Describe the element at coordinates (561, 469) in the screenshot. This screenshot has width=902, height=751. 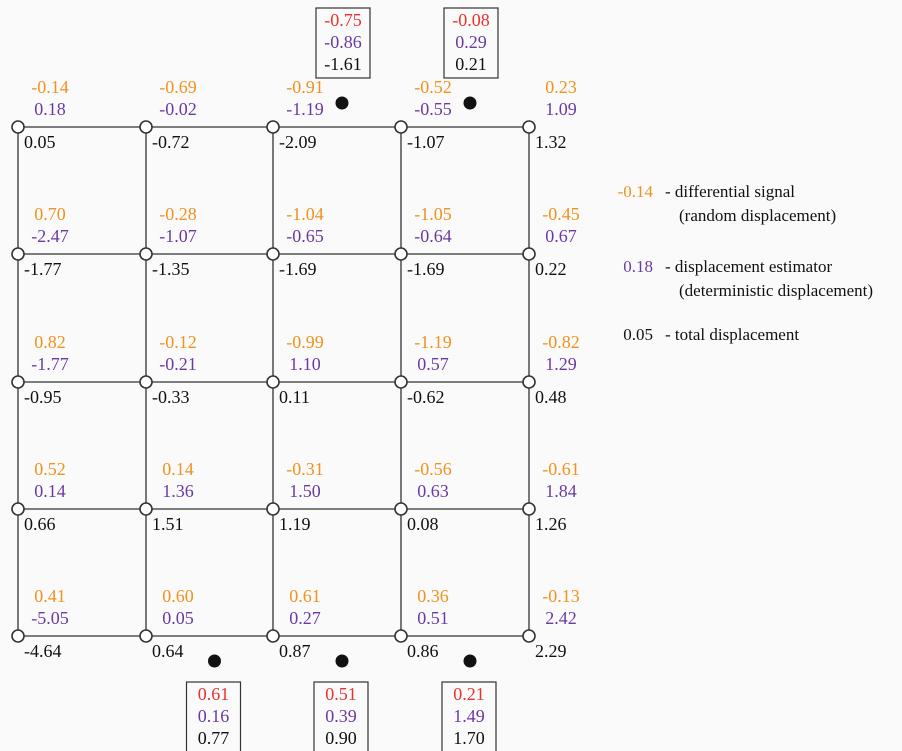
I see `differential-value: -0.61` at that location.